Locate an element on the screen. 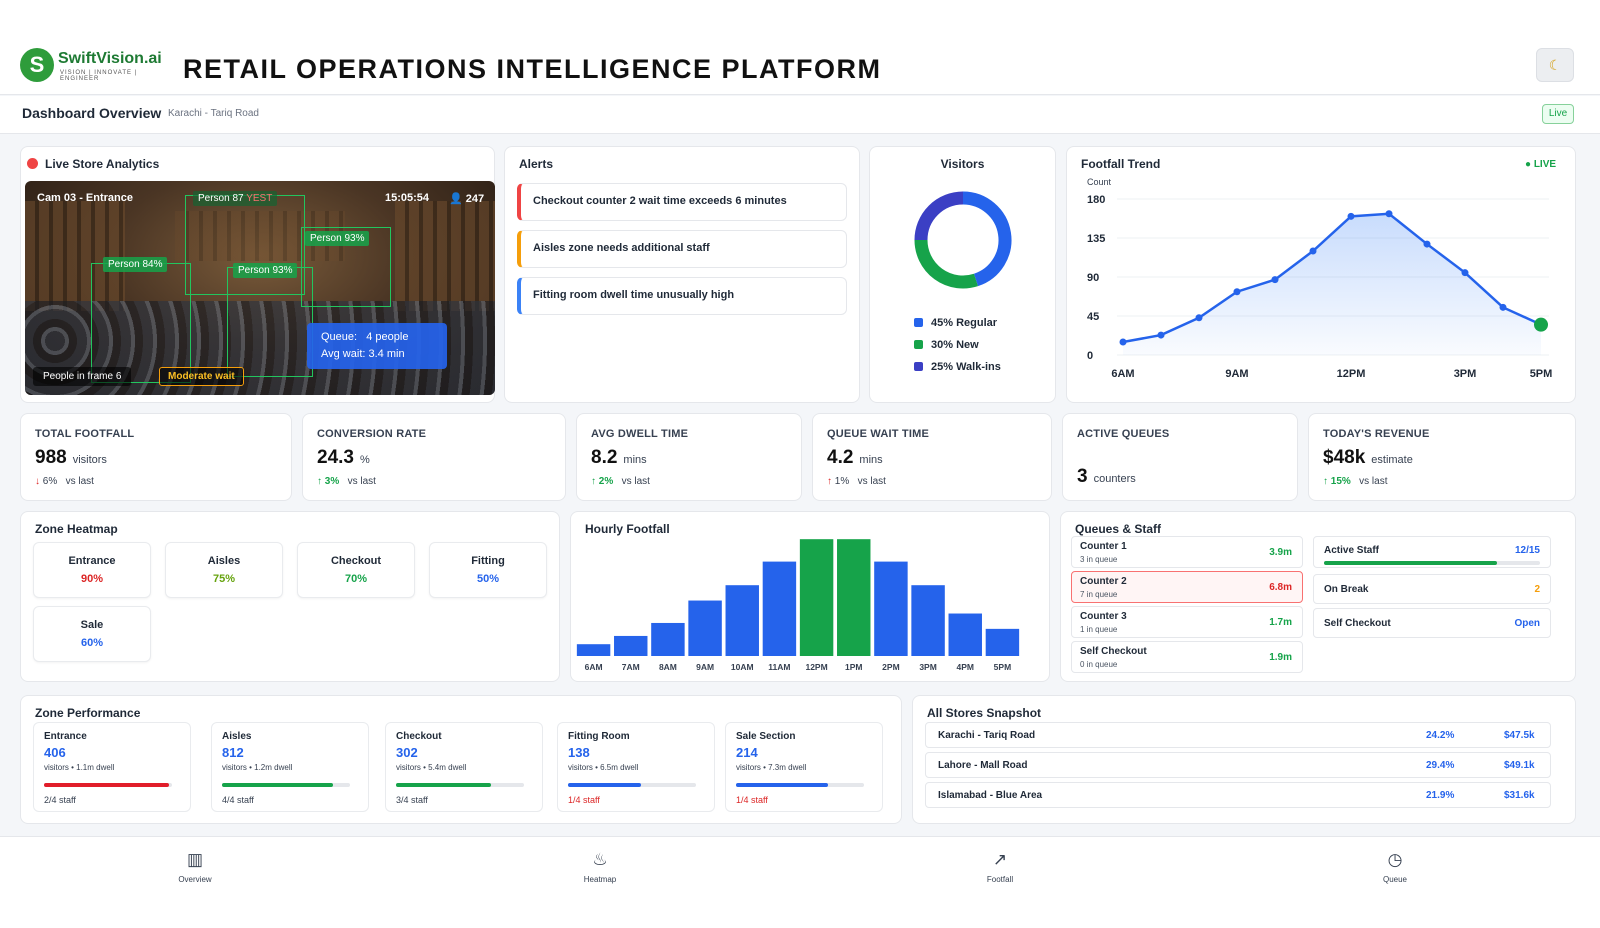 This screenshot has width=1600, height=928. kpi-card: CONVERSION RATE 24.3% ↑ 3% vs last is located at coordinates (434, 457).